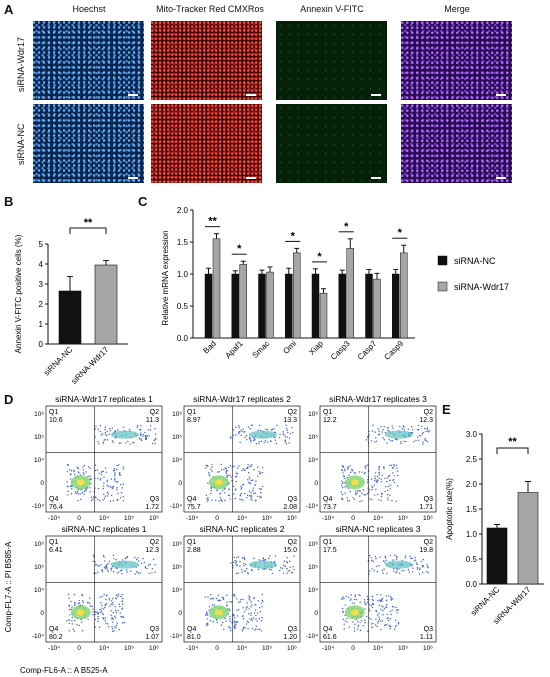 This screenshot has width=550, height=677. What do you see at coordinates (38, 506) in the screenshot?
I see `flow-y-tick: -10⁴` at bounding box center [38, 506].